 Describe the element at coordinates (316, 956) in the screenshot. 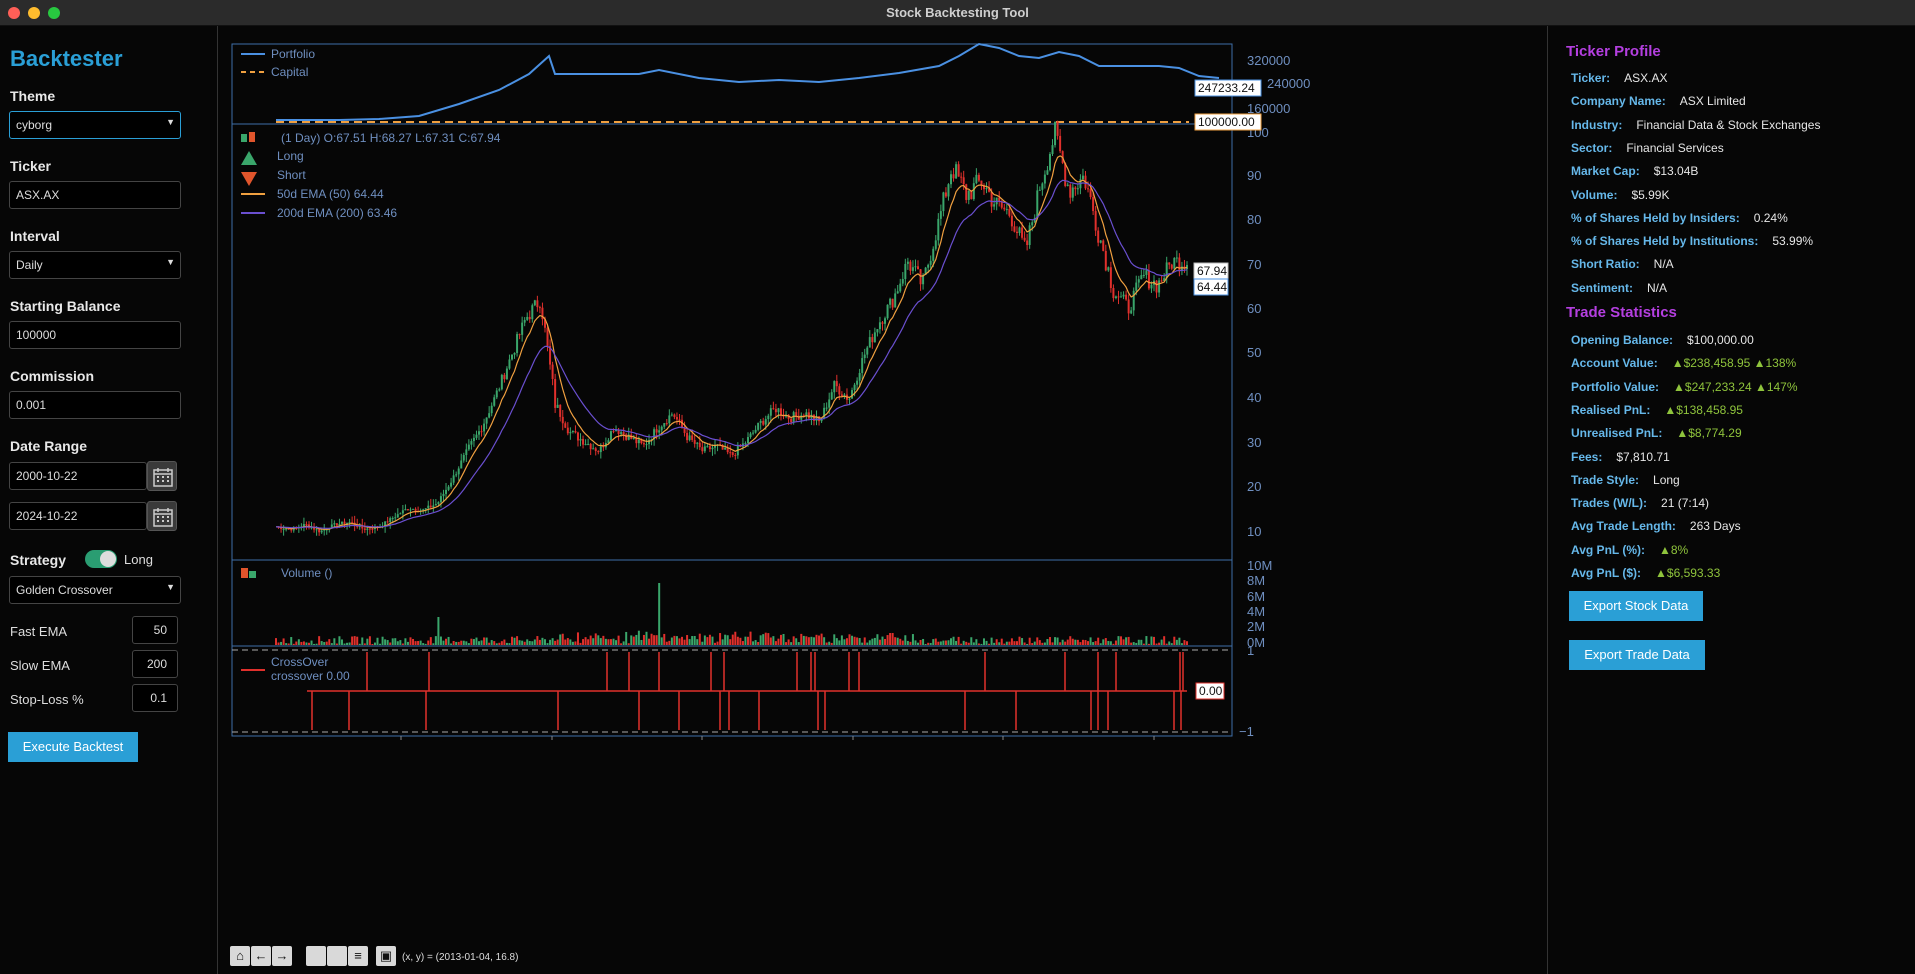

I see `pan-icon` at that location.